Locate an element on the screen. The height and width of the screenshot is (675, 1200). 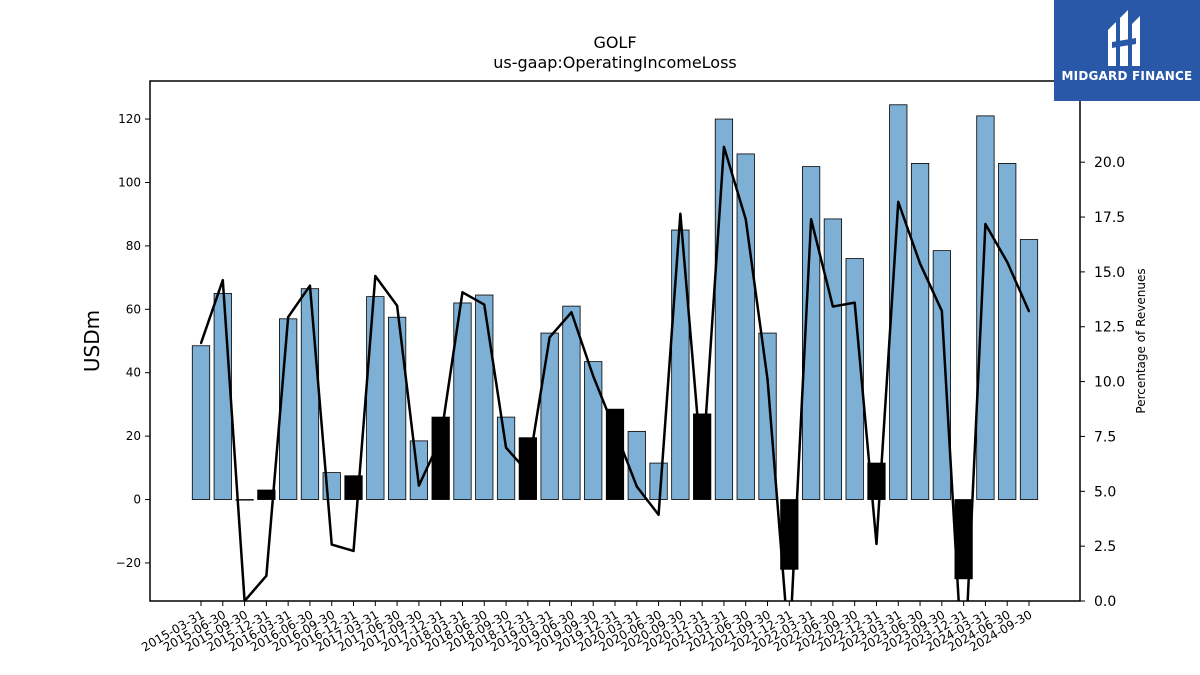
y2-tick-label: 5.0 is located at coordinates (1105, 492).